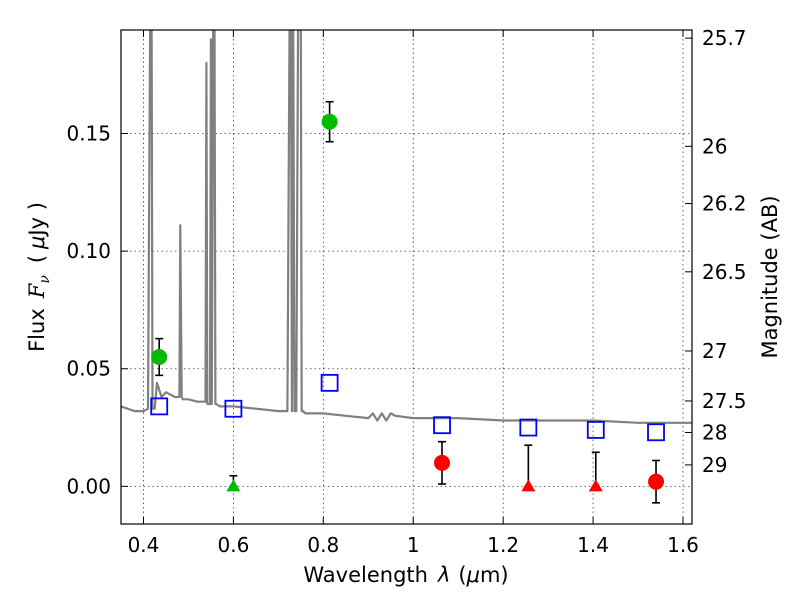 The width and height of the screenshot is (800, 600). I want to click on x-axis-label: Wavelength λ (μm), so click(405, 575).